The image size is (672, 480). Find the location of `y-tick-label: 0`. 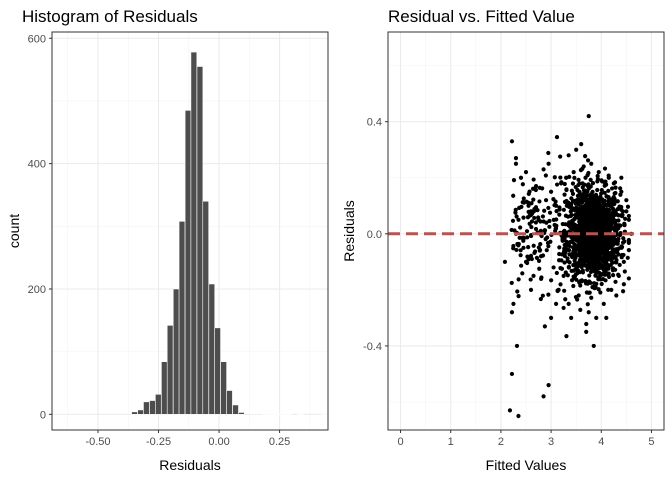

y-tick-label: 0 is located at coordinates (43, 415).